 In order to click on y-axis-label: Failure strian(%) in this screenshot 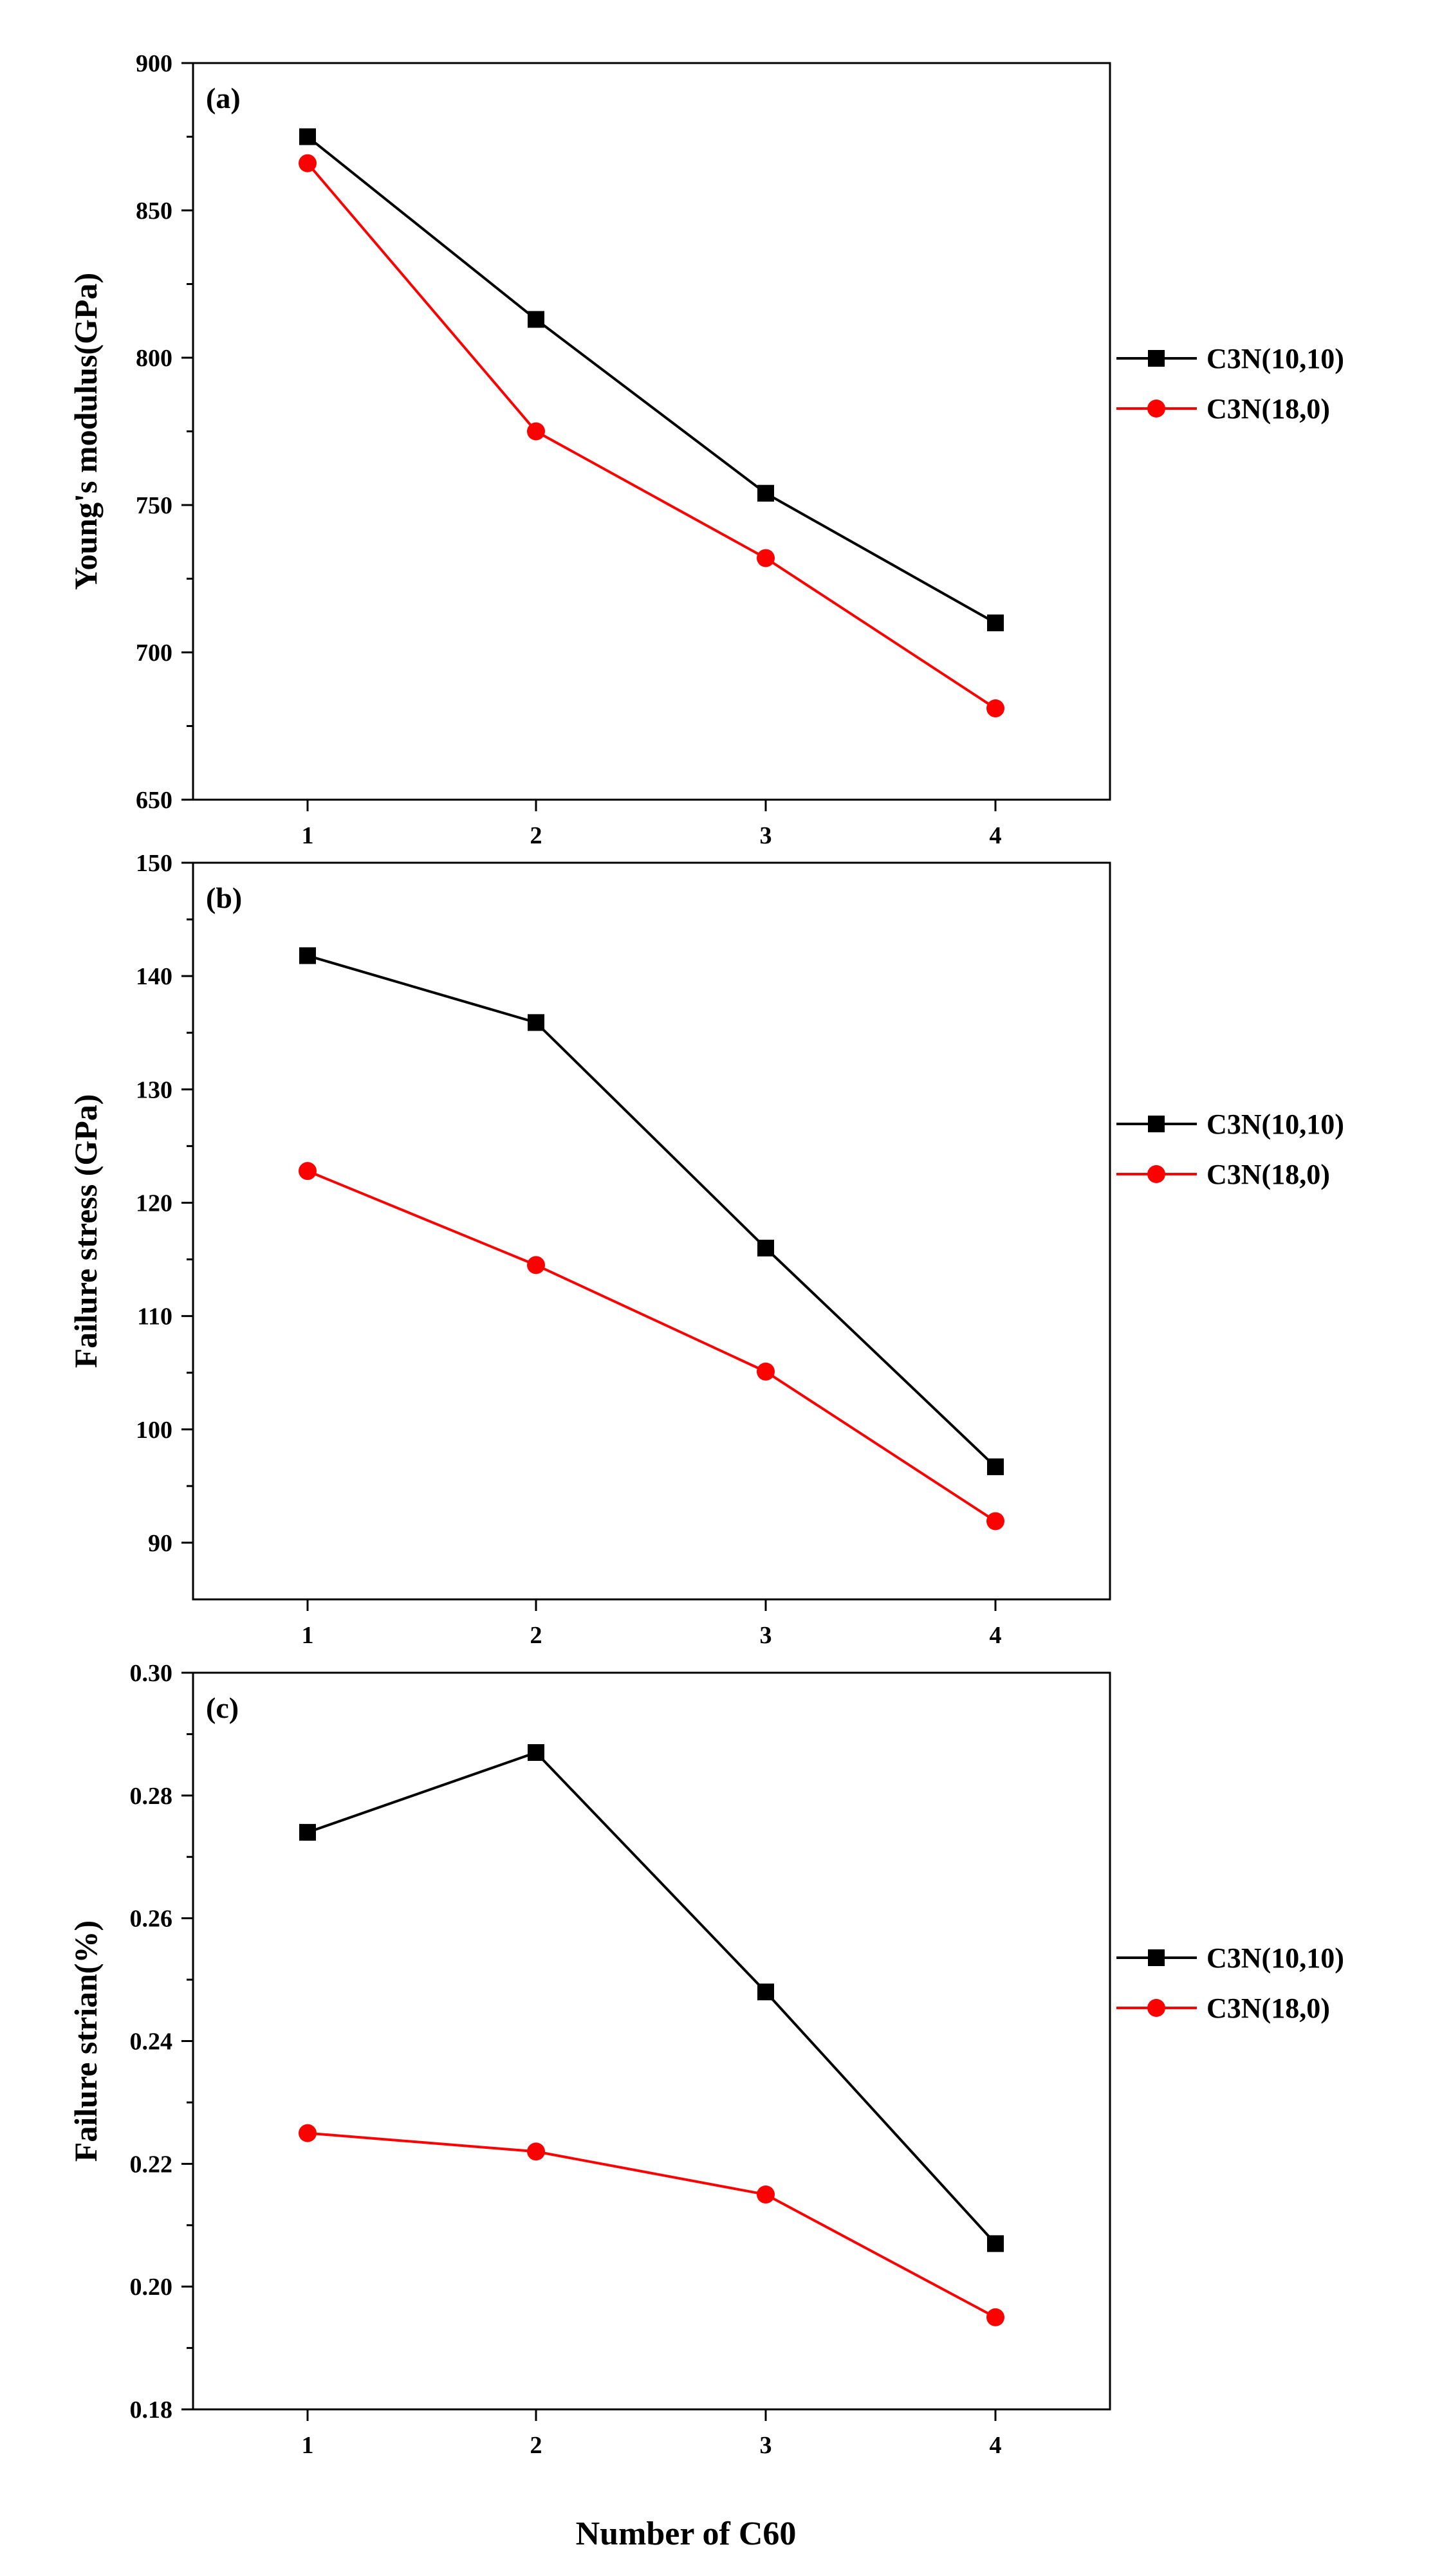, I will do `click(86, 2041)`.